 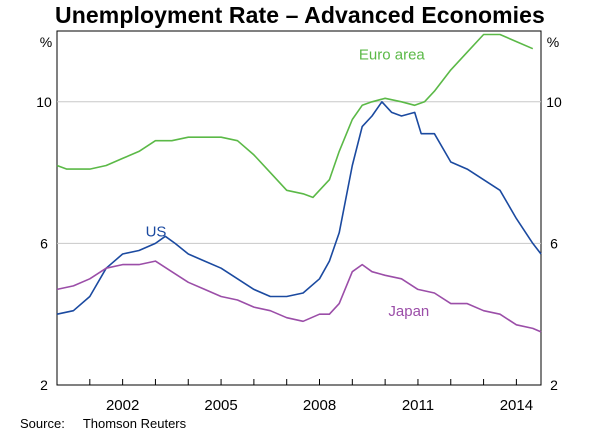 I want to click on y-tick-right-2: 2, so click(x=554, y=385).